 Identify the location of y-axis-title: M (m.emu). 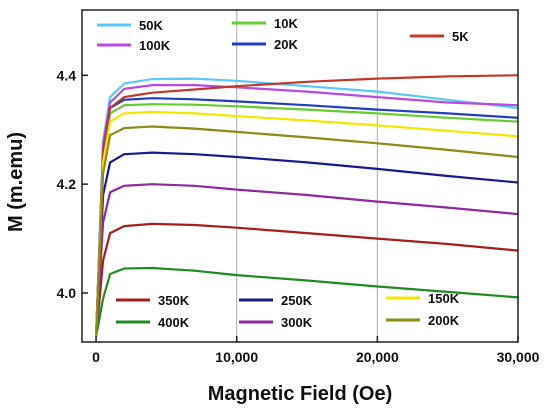
(16, 182).